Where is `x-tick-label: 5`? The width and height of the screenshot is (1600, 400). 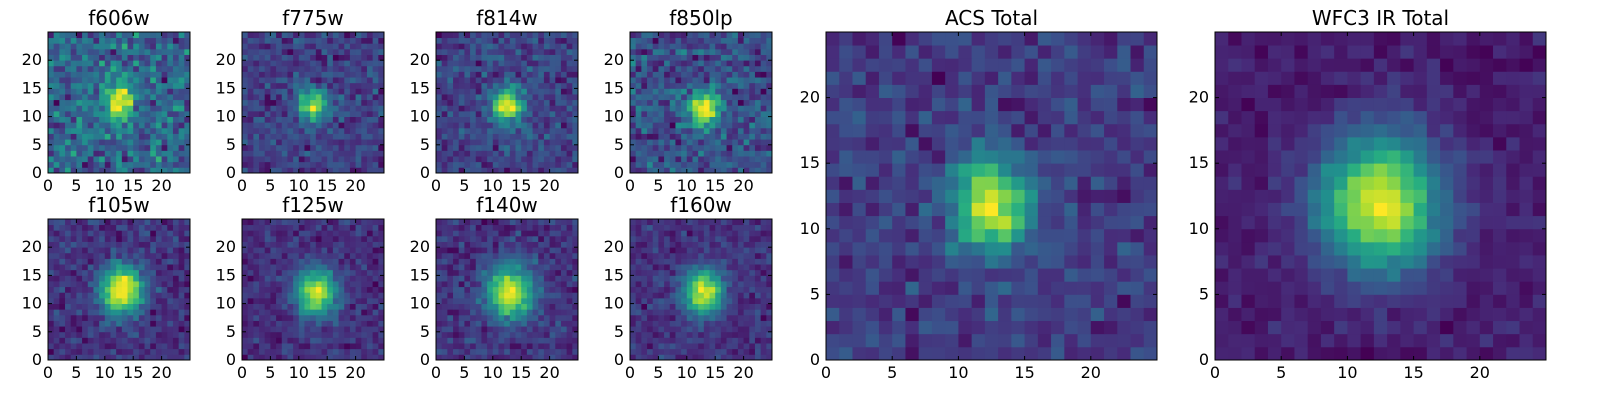
x-tick-label: 5 is located at coordinates (270, 372).